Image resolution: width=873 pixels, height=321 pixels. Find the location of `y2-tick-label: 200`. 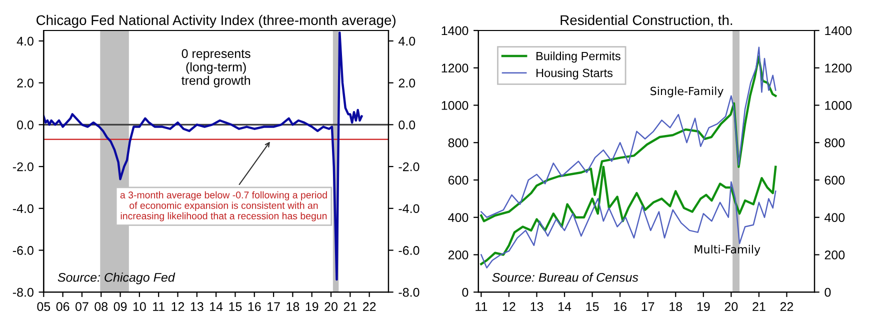

y2-tick-label: 200 is located at coordinates (834, 255).